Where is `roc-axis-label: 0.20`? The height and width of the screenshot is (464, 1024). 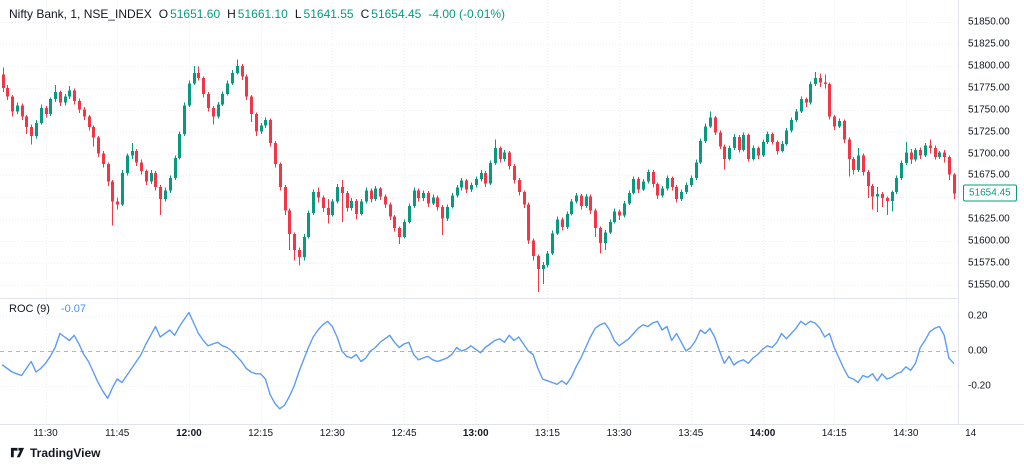 roc-axis-label: 0.20 is located at coordinates (978, 316).